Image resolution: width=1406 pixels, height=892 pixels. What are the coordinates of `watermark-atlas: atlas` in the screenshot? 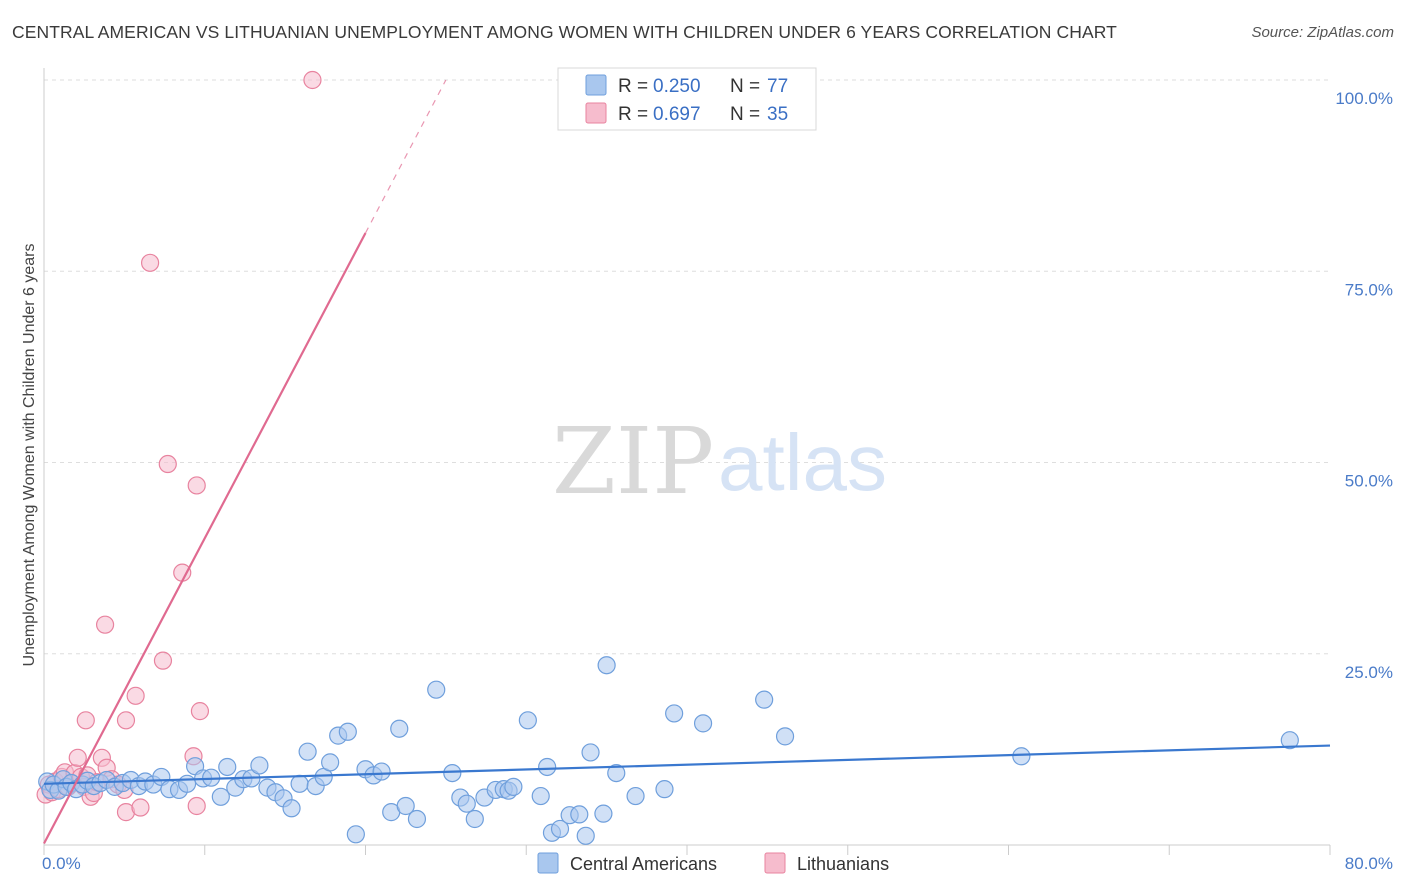 It's located at (802, 462).